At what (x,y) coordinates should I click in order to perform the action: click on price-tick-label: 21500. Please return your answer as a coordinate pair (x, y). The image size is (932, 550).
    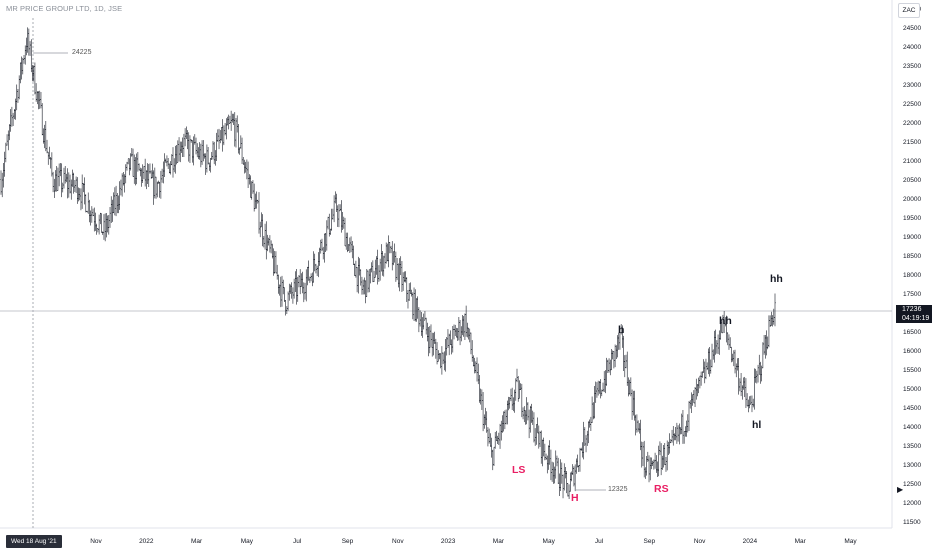
    Looking at the image, I should click on (912, 142).